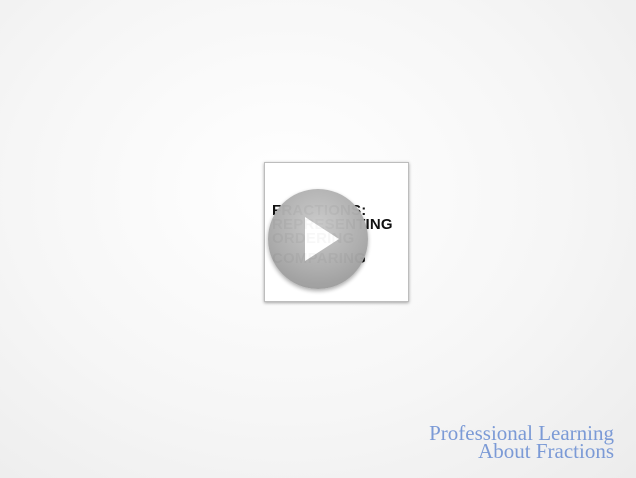 The width and height of the screenshot is (636, 478). I want to click on brand-line-1: Professional Learning, so click(521, 433).